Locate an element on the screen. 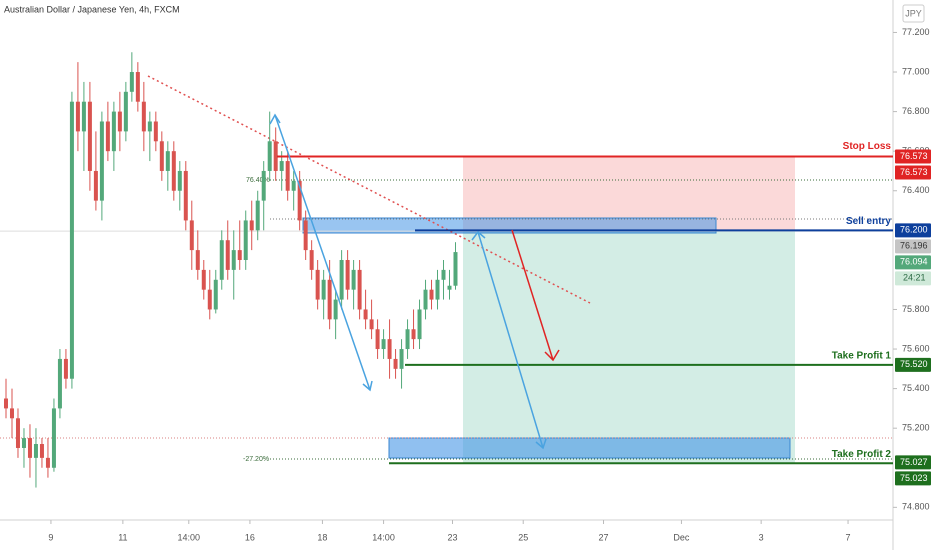 Image resolution: width=932 pixels, height=555 pixels. x-tick-label: 11 is located at coordinates (122, 537).